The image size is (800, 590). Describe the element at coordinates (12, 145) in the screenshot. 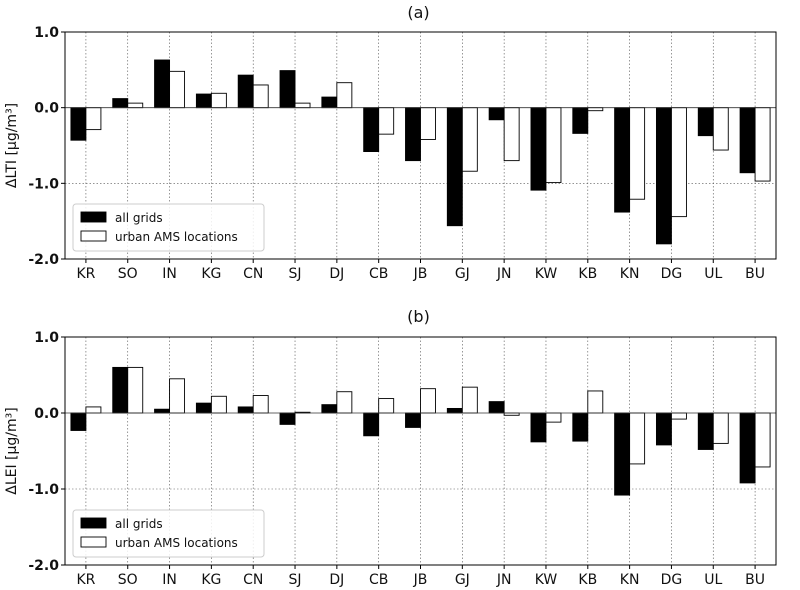

I see `y-axis-label: ΔLTI [μg/m³]` at that location.